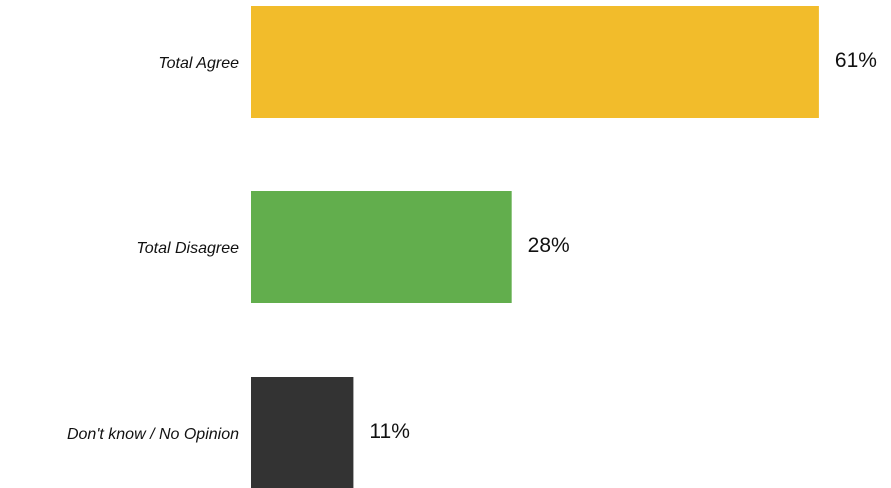 The width and height of the screenshot is (891, 488). Describe the element at coordinates (856, 60) in the screenshot. I see `value-label-total-agree: 61%` at that location.